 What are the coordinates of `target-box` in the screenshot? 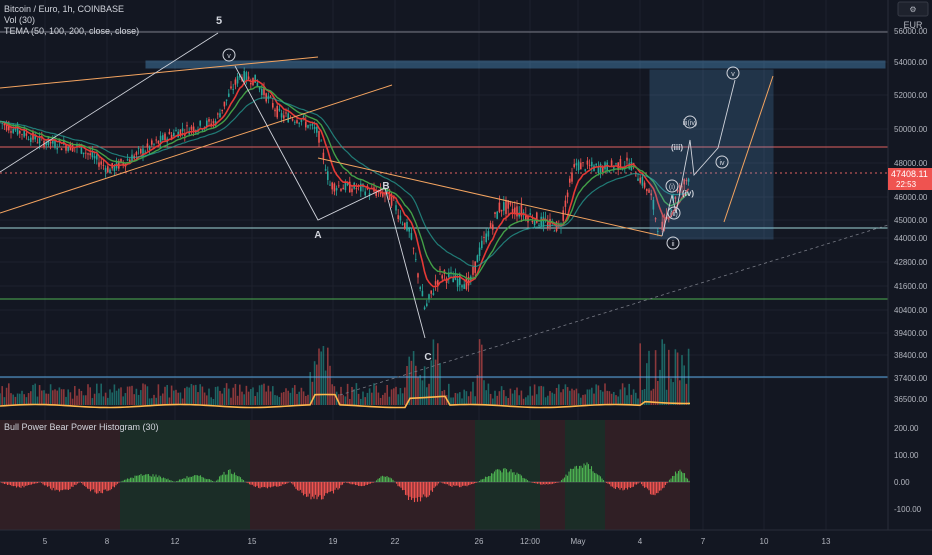 It's located at (711, 154).